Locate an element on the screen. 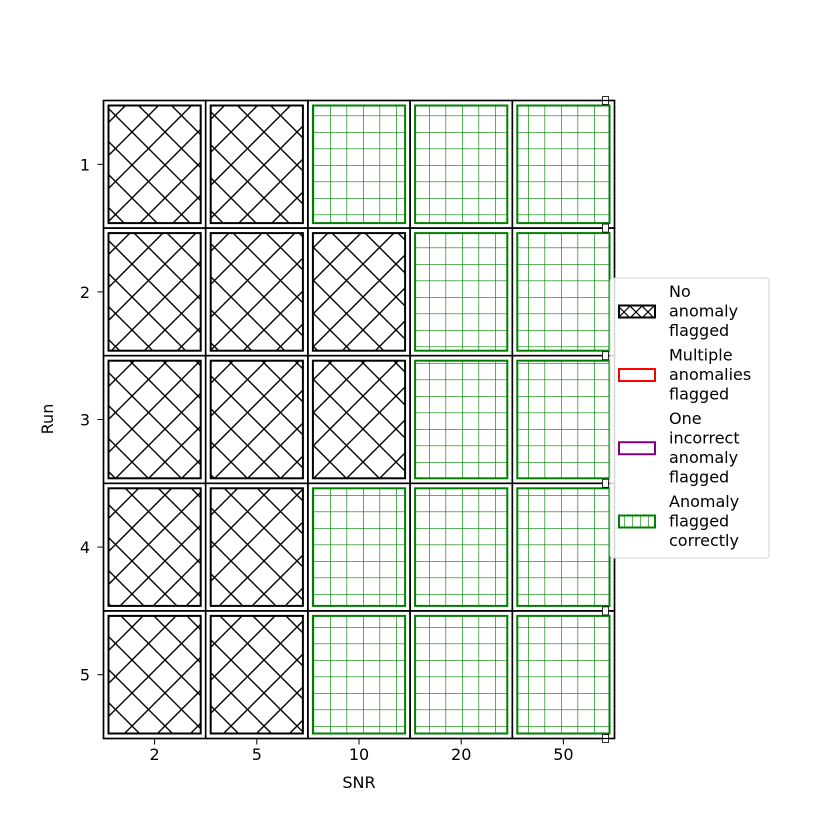  x-tick-label: 20 is located at coordinates (461, 754).